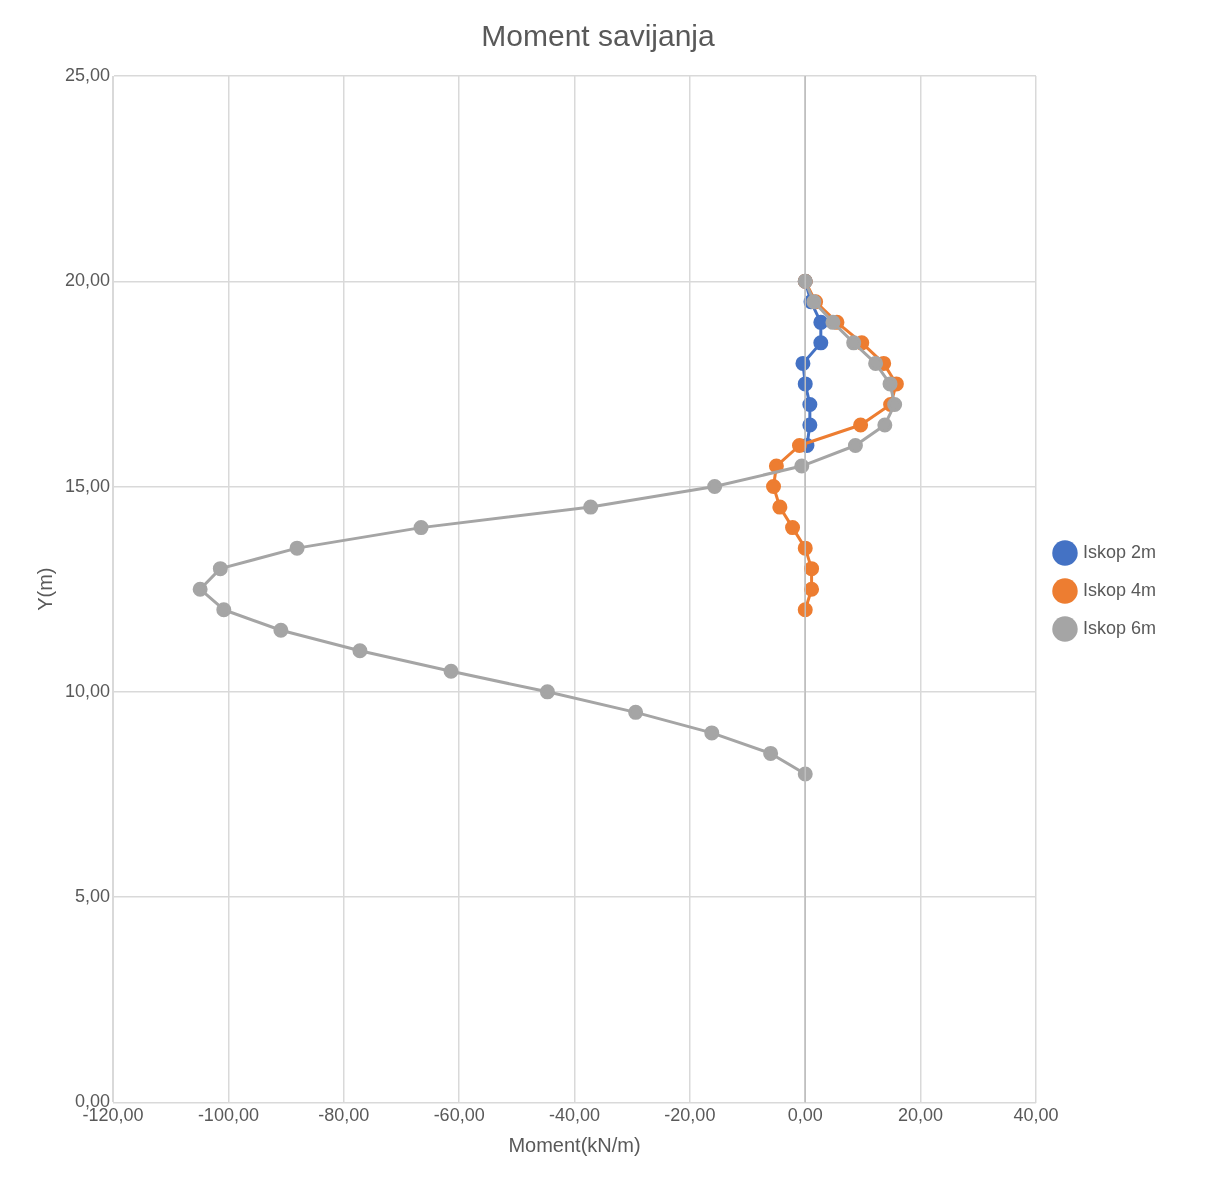 This screenshot has height=1182, width=1206. What do you see at coordinates (805, 1115) in the screenshot?
I see `x-tick-label: 0,00` at bounding box center [805, 1115].